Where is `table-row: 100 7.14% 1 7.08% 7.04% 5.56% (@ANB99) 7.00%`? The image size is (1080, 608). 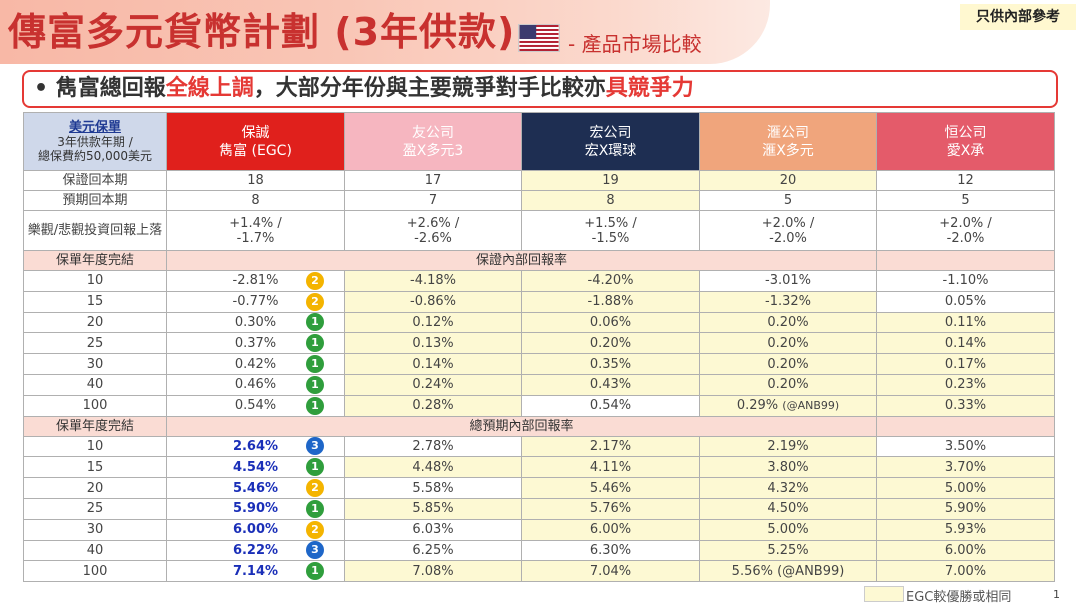
table-row: 100 7.14% 1 7.08% 7.04% 5.56% (@ANB99) 7.00% is located at coordinates (539, 571).